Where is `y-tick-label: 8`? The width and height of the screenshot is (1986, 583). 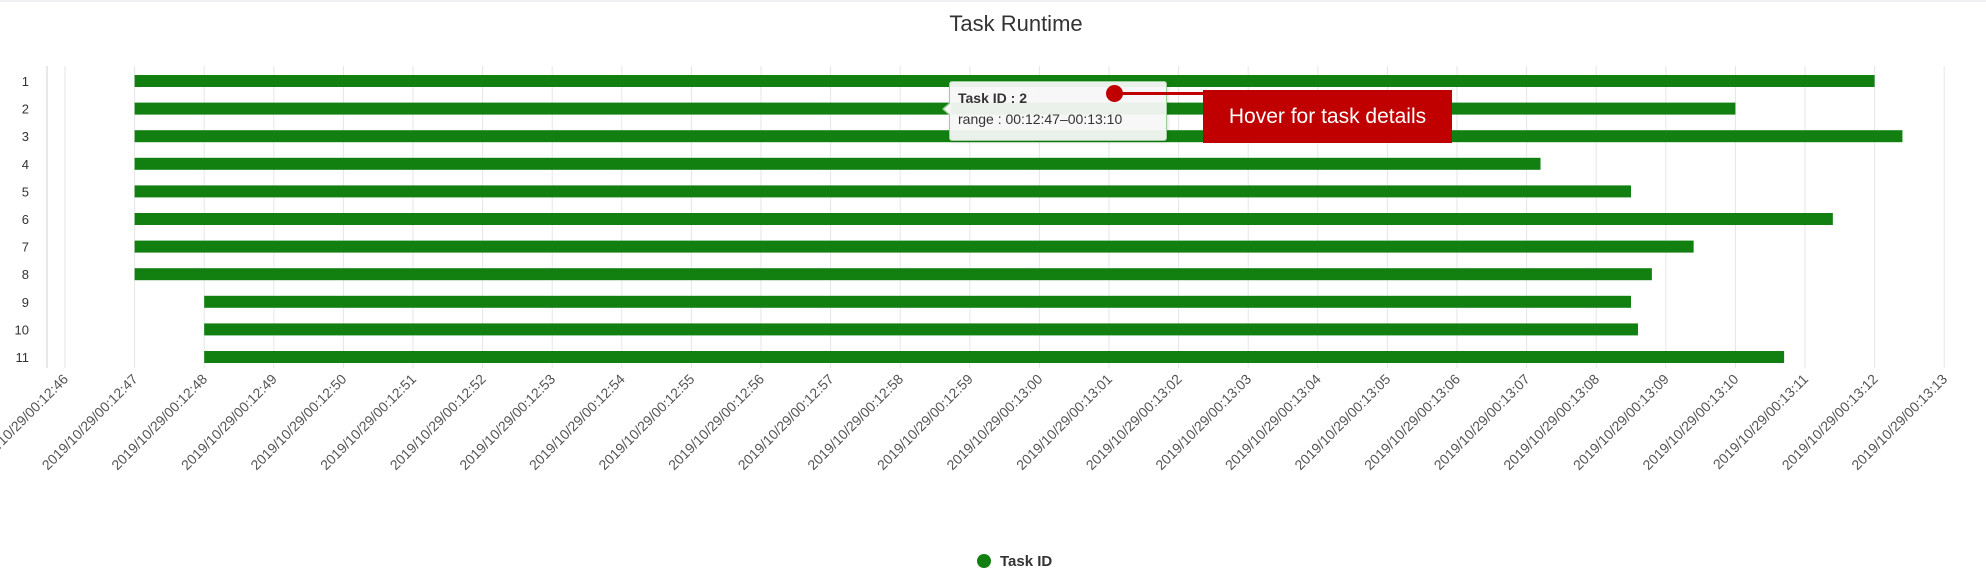
y-tick-label: 8 is located at coordinates (25, 274).